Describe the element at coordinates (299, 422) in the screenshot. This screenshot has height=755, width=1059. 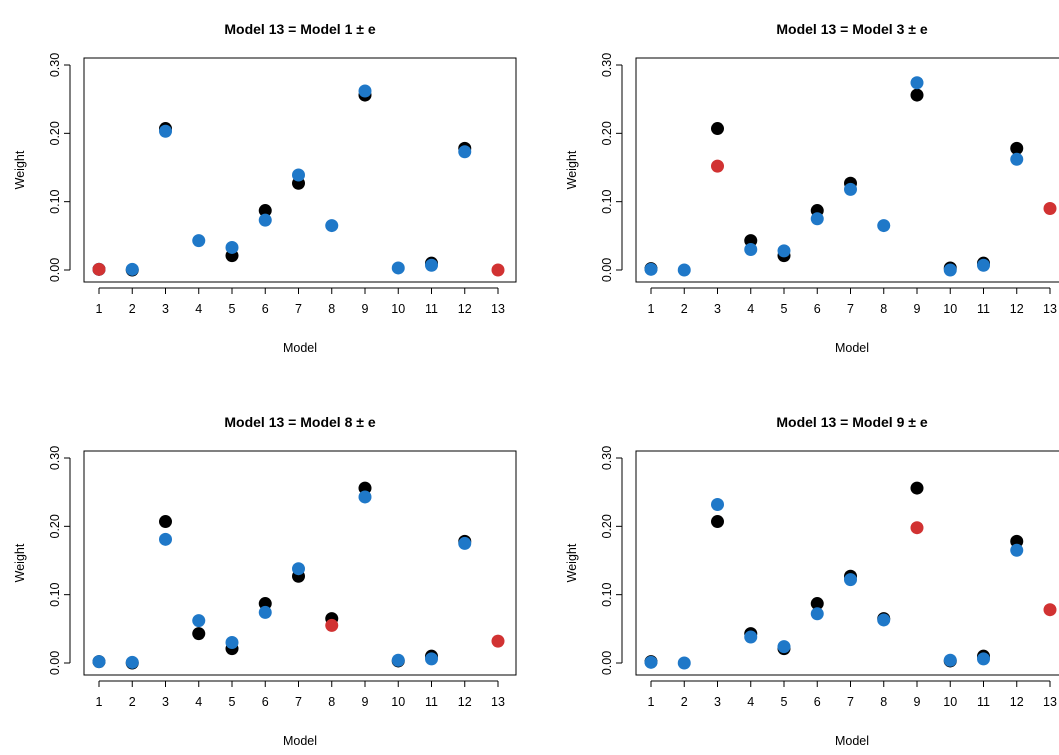
I see `plot-title: Model 13 = Model 8 ± e` at that location.